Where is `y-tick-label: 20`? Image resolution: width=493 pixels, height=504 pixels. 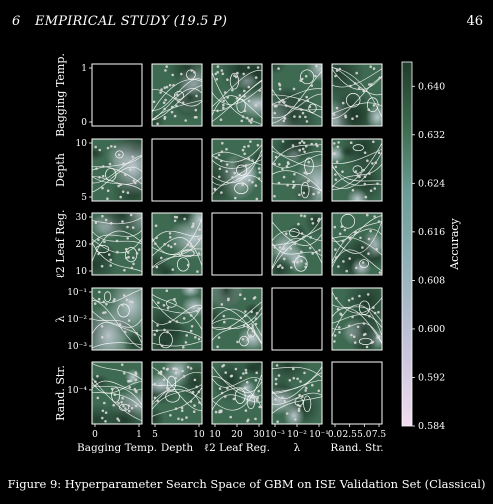 y-tick-label: 20 is located at coordinates (82, 245).